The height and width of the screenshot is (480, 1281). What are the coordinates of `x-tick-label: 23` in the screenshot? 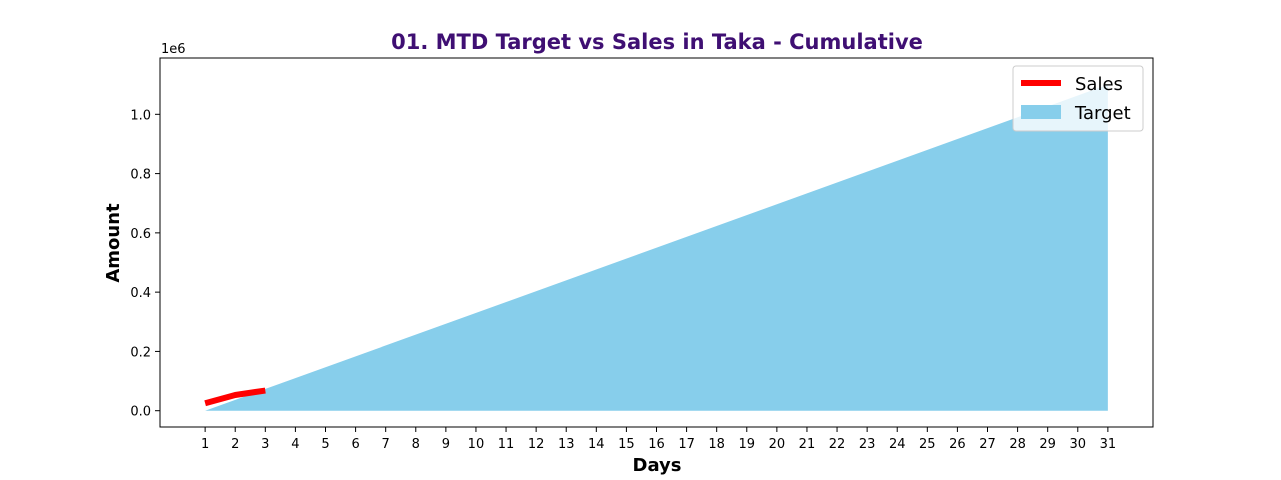 It's located at (867, 444).